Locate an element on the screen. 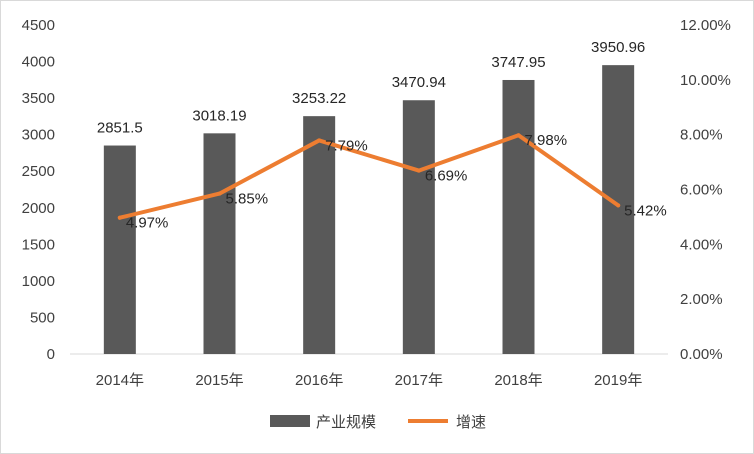 Image resolution: width=754 pixels, height=454 pixels. x-tick-label: 2016年 is located at coordinates (319, 380).